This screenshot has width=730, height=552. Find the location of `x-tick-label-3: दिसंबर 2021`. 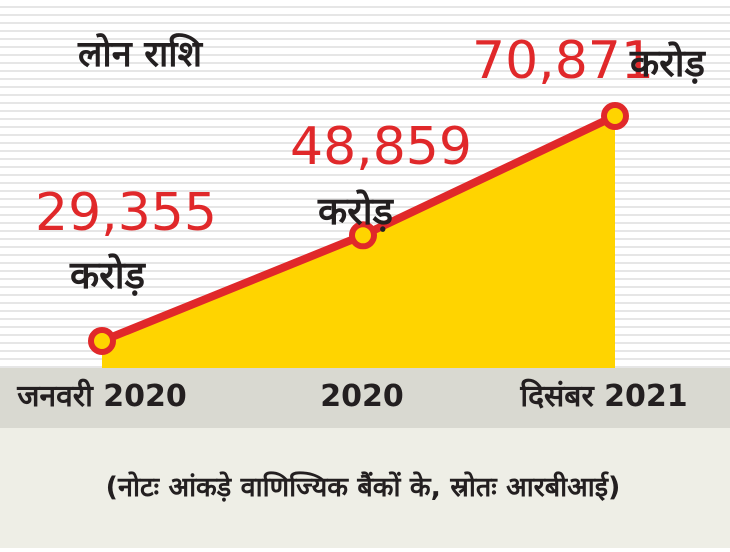

x-tick-label-3: दिसंबर 2021 is located at coordinates (603, 396).